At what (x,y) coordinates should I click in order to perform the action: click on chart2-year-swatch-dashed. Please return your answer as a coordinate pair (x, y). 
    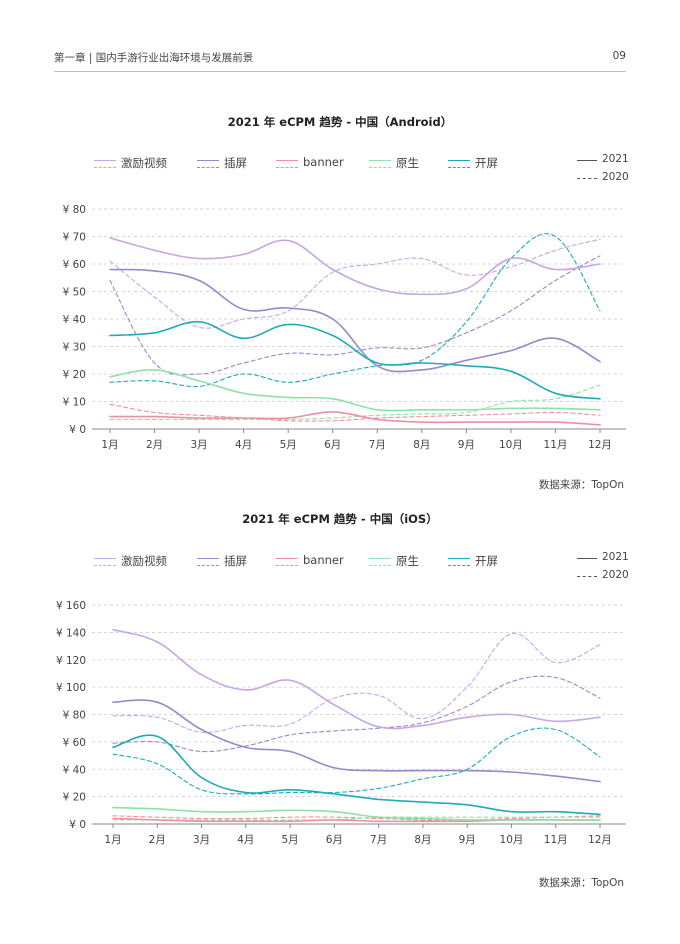
    Looking at the image, I should click on (587, 576).